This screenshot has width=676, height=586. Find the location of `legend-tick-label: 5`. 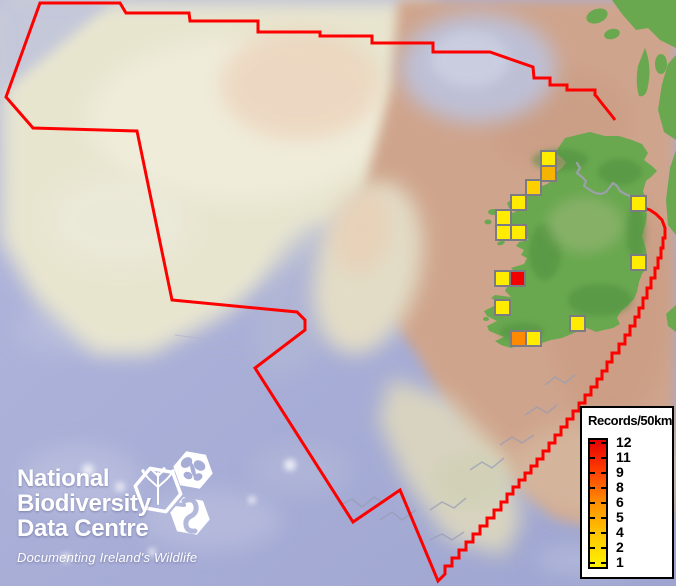

legend-tick-label: 5 is located at coordinates (620, 517).